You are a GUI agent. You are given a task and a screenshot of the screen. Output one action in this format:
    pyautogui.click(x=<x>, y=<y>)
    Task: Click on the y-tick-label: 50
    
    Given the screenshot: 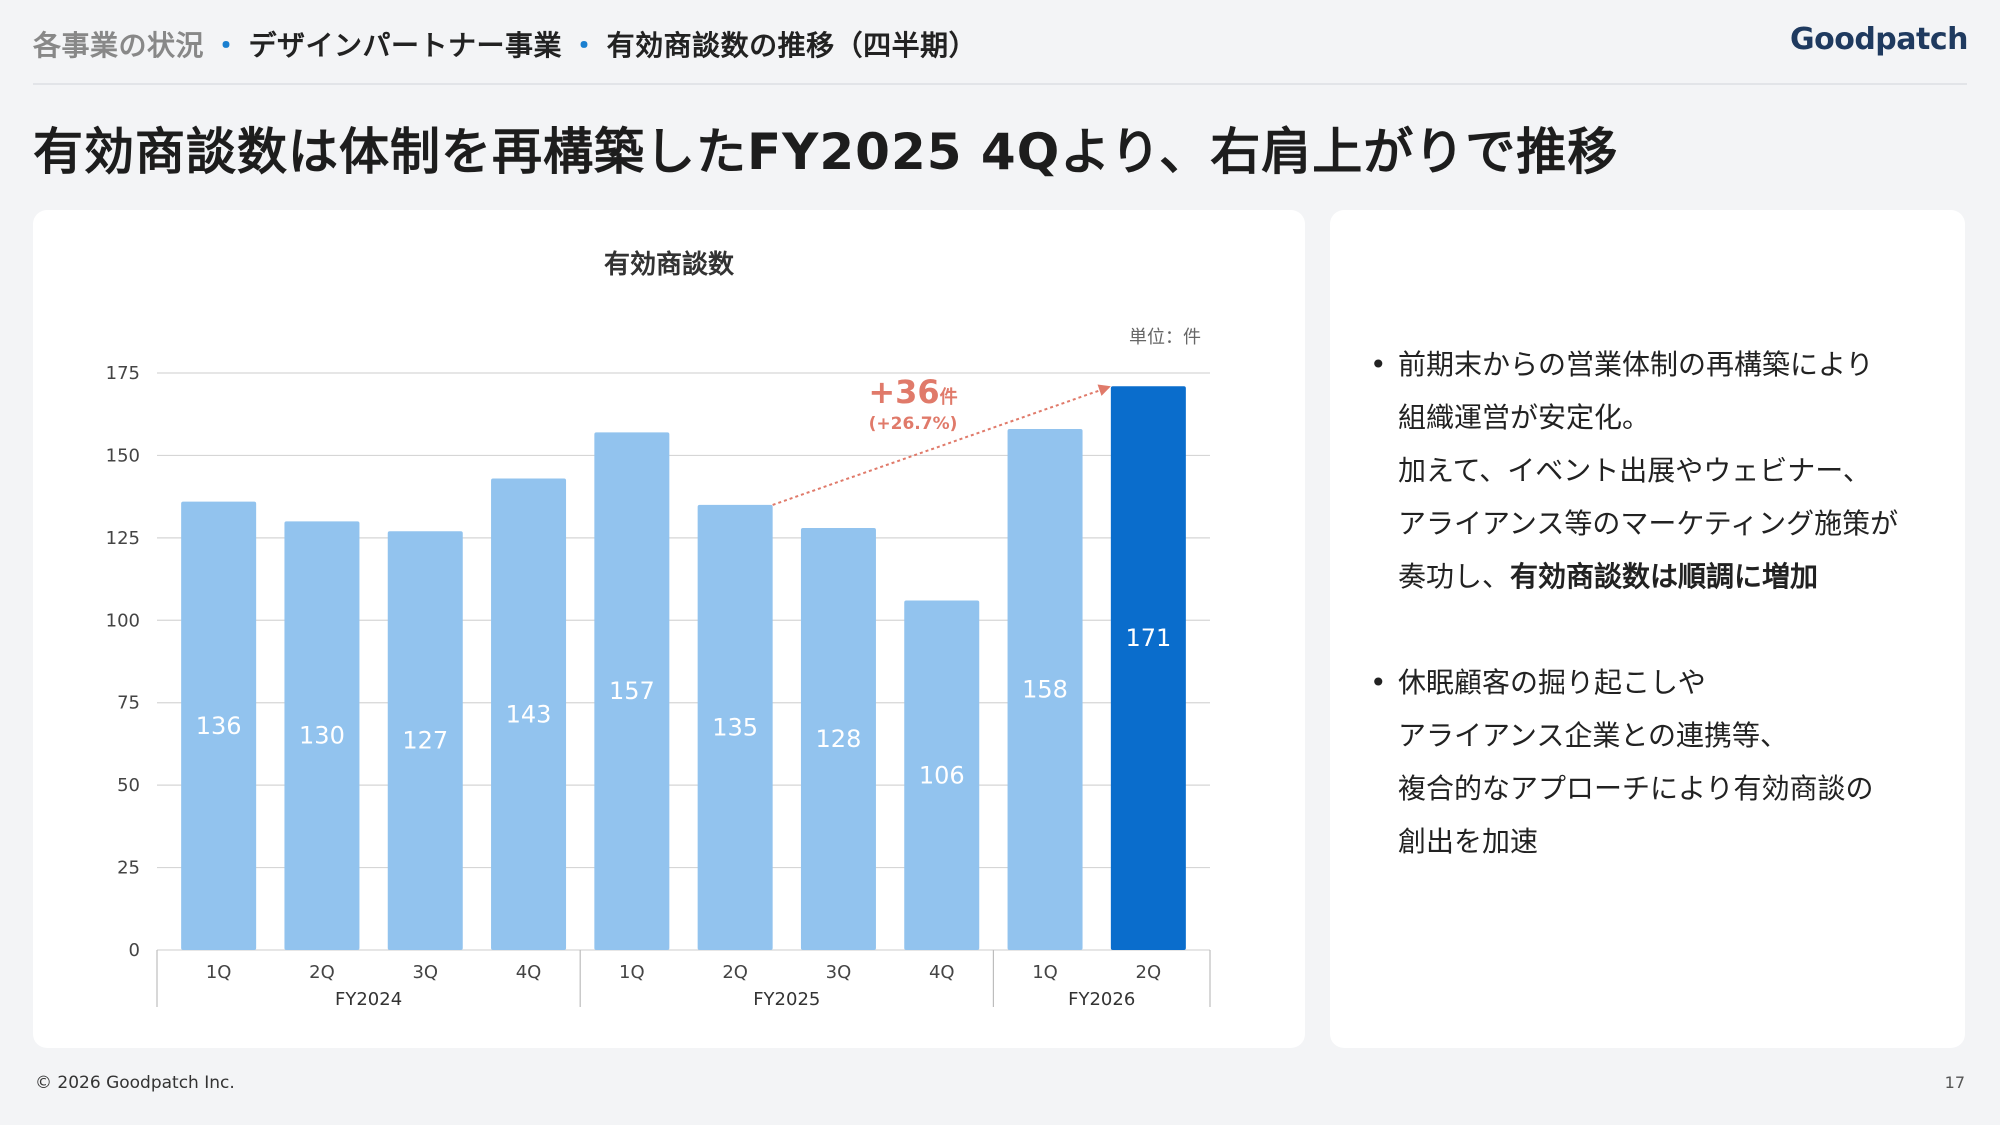 What is the action you would take?
    pyautogui.click(x=128, y=785)
    